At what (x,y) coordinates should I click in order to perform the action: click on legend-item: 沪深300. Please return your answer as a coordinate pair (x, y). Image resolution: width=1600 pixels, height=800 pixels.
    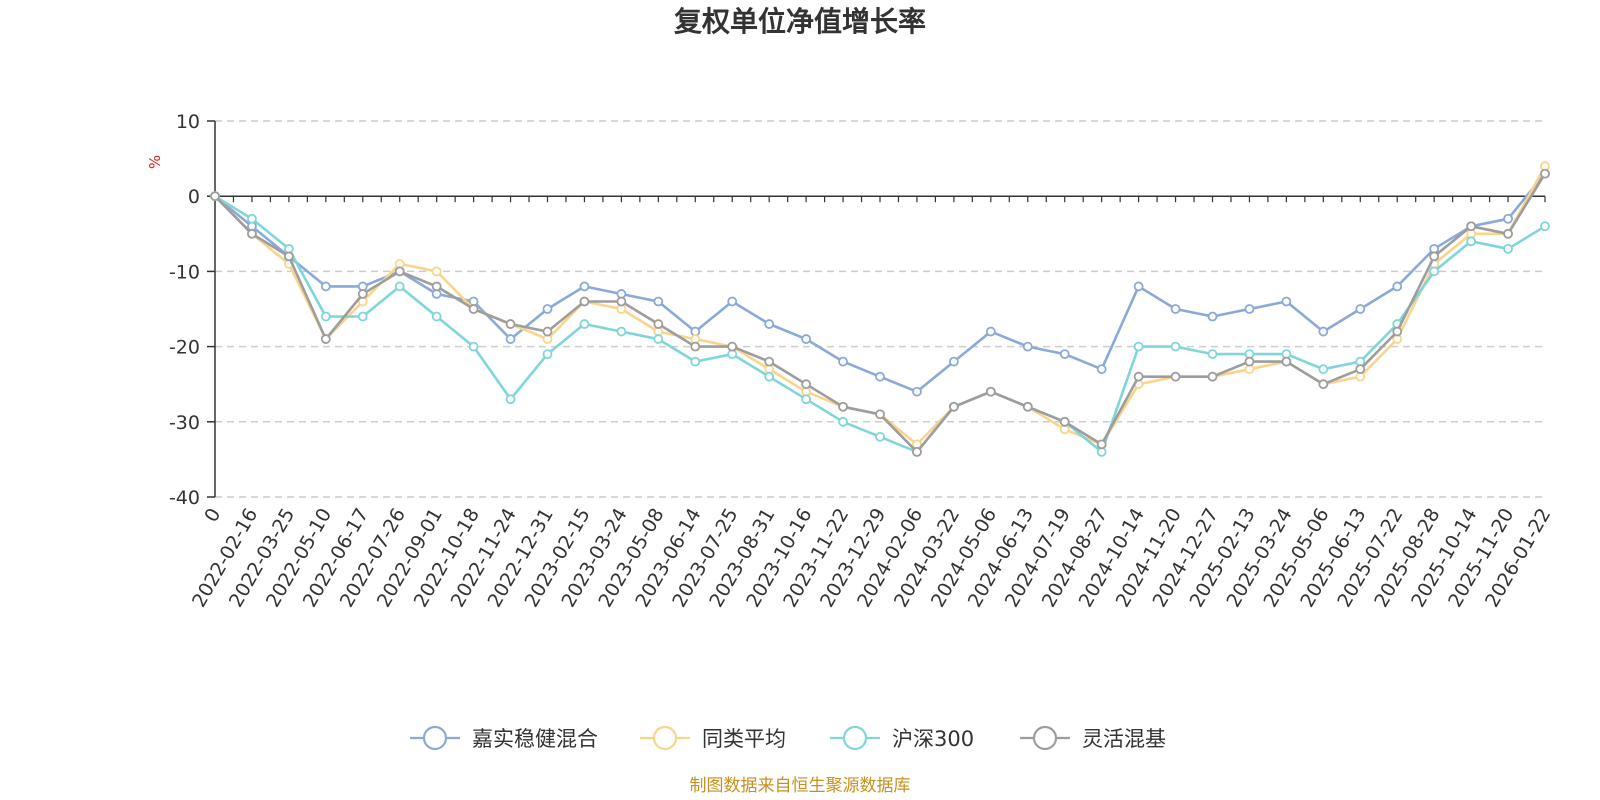
    Looking at the image, I should click on (902, 738).